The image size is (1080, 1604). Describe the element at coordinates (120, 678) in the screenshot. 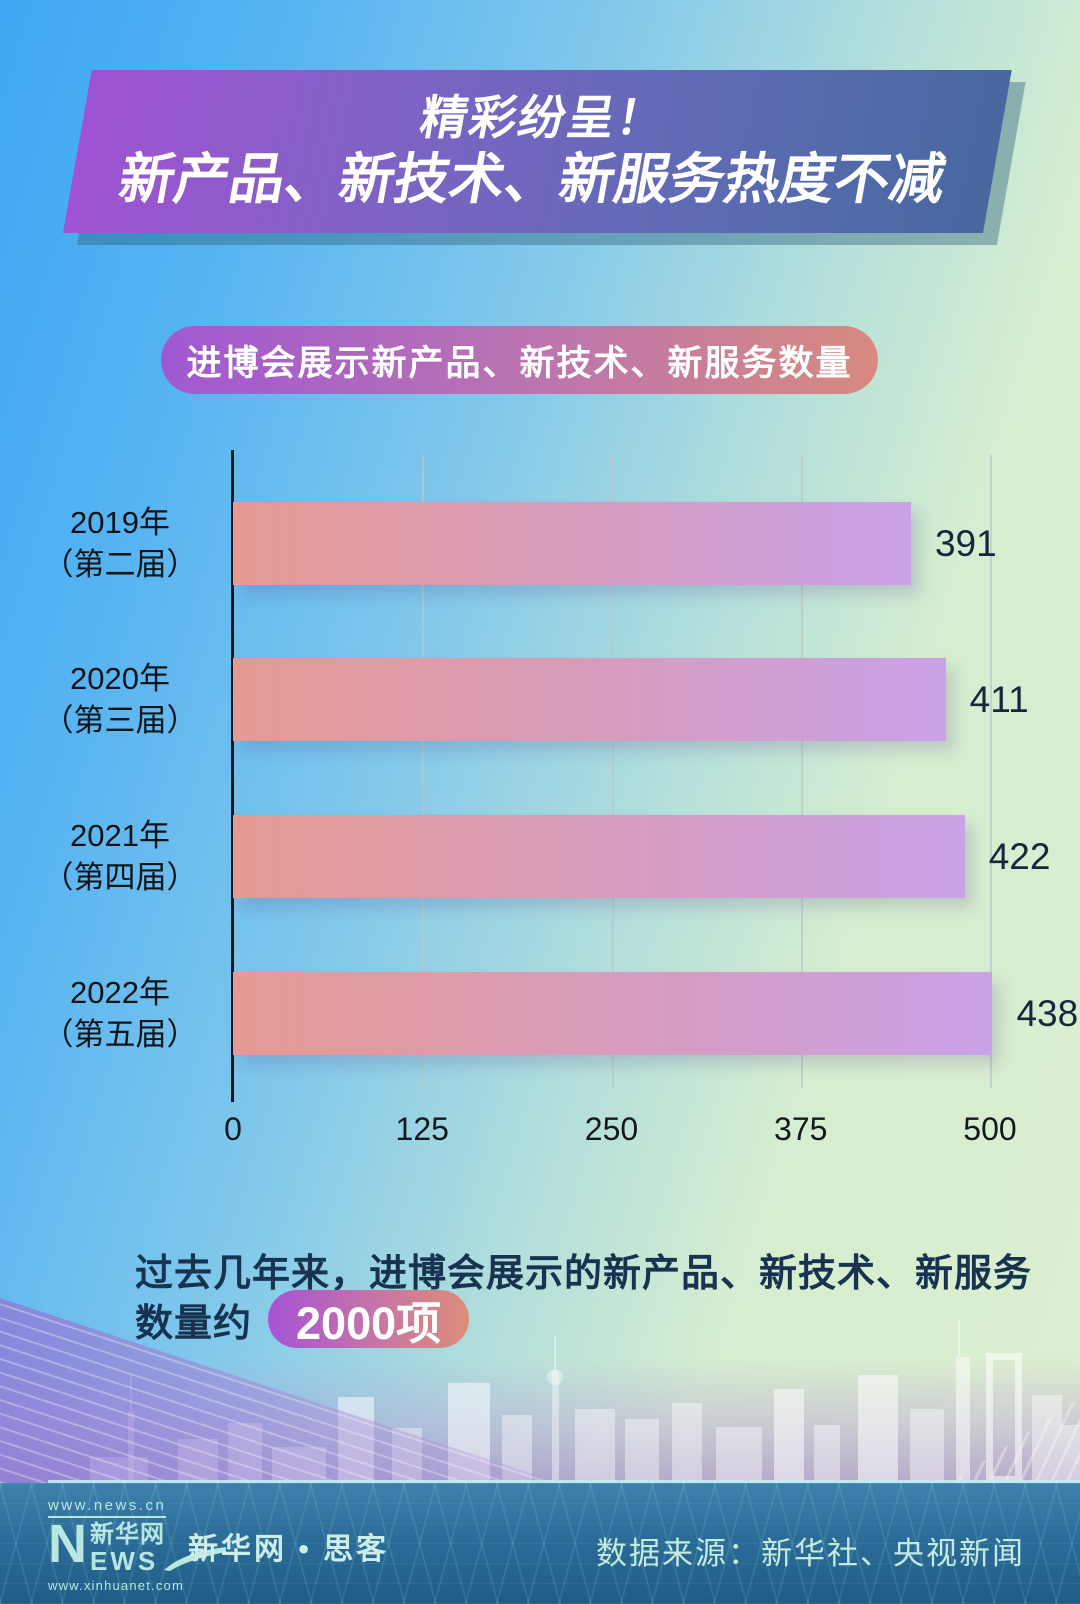

I see `ylabel-year: 2020年` at that location.